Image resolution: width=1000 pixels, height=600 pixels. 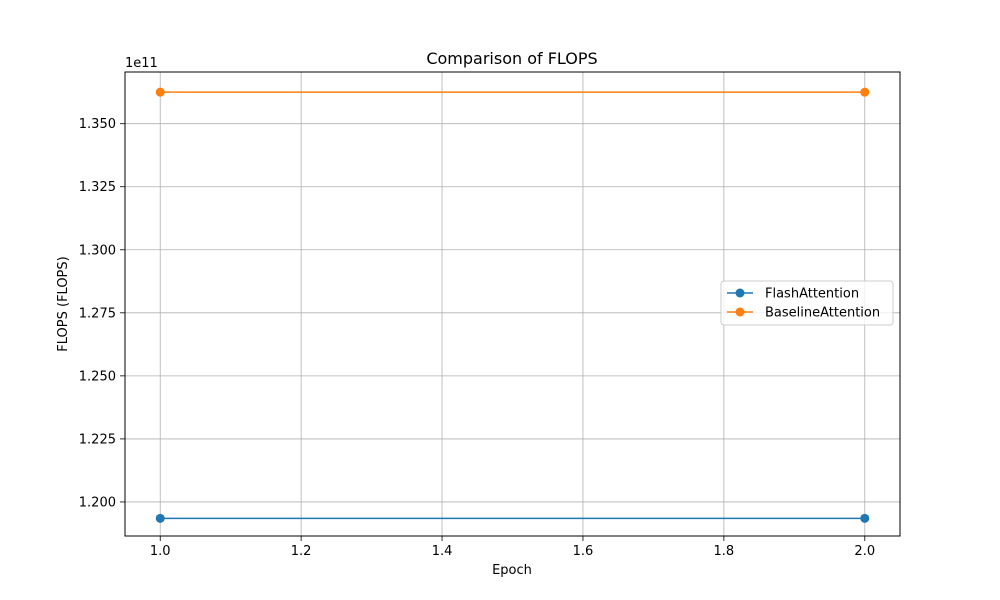 I want to click on legend-box, so click(x=807, y=303).